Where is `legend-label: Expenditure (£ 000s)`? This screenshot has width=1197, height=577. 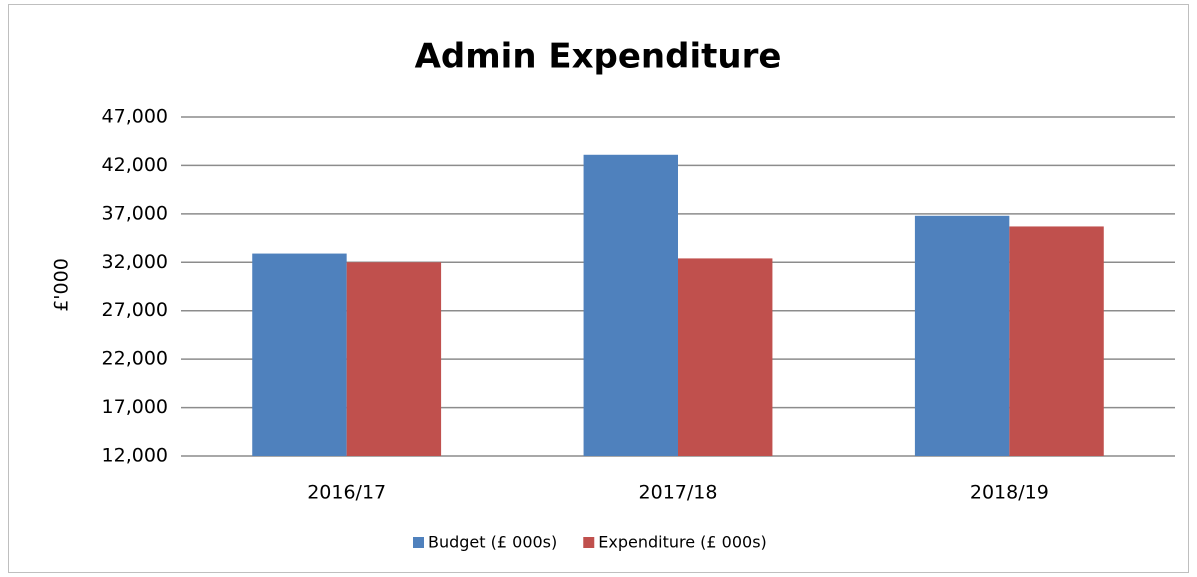 legend-label: Expenditure (£ 000s) is located at coordinates (682, 542).